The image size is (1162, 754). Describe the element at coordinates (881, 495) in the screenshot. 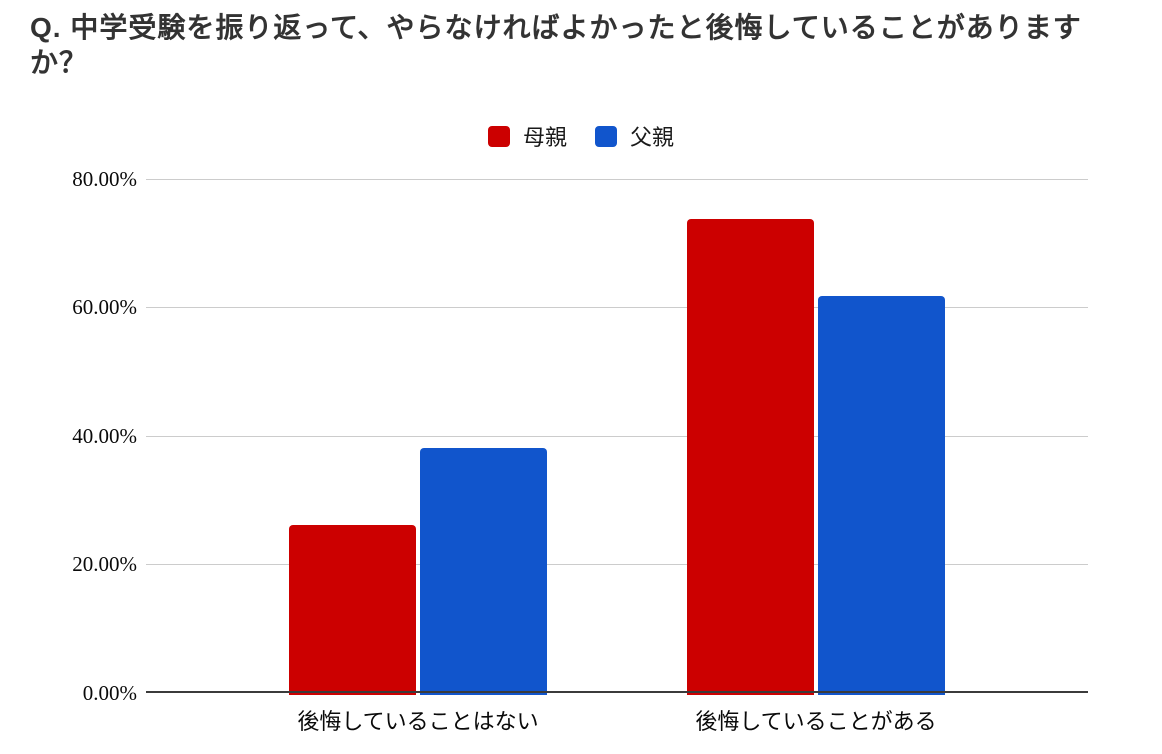

I see `bar-series1-category1` at that location.